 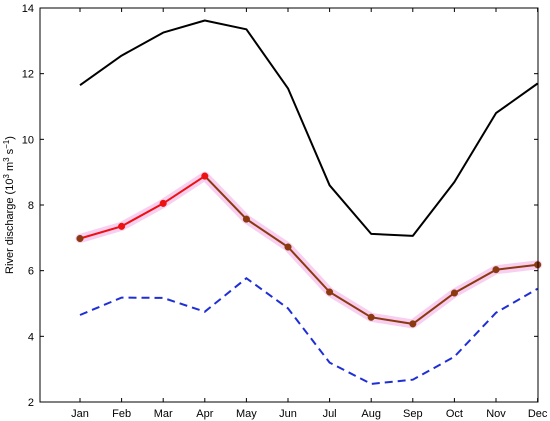 I want to click on x-tick-label: Jul, so click(x=330, y=414).